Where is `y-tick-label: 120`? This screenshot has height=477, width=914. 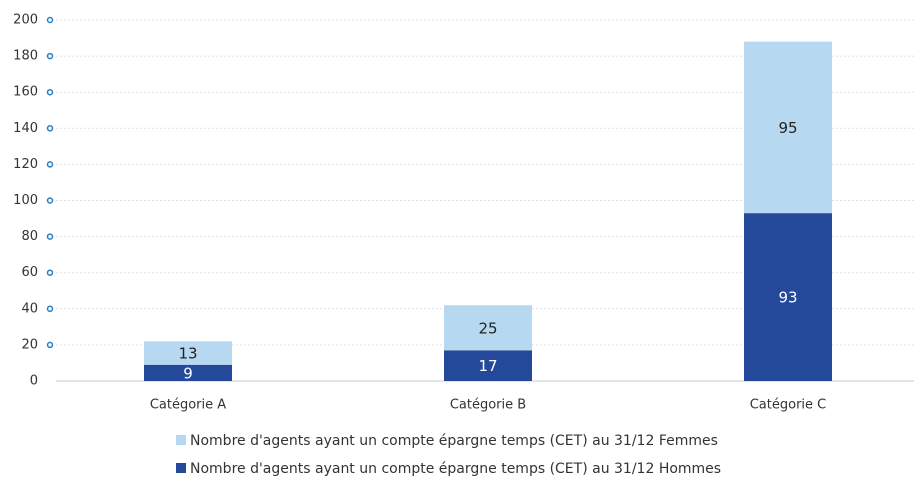
y-tick-label: 120 is located at coordinates (25, 164).